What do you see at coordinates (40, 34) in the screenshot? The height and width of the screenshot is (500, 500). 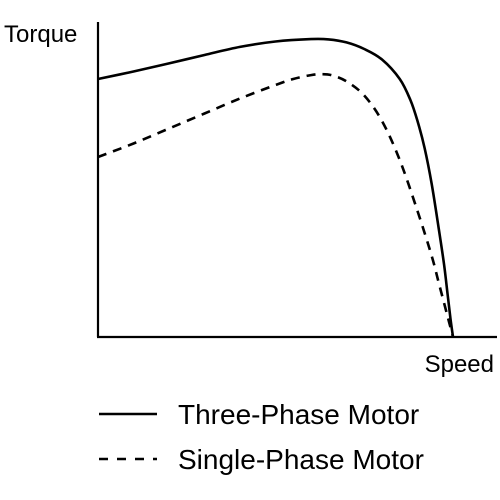 I see `y-axis-title: Torque` at bounding box center [40, 34].